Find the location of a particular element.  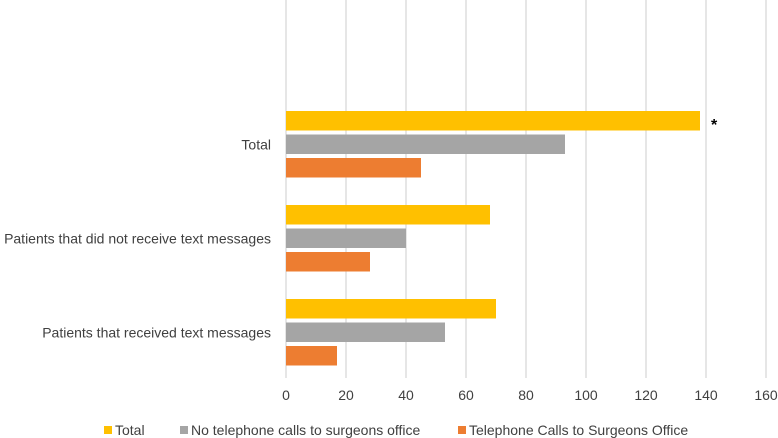

legend-label: No telephone calls to surgeons office is located at coordinates (306, 430).